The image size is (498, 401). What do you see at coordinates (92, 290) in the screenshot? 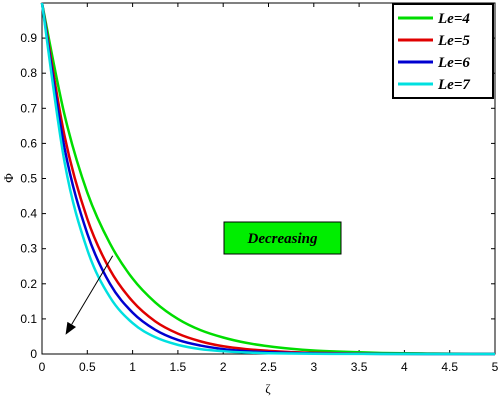
I see `annotation-arrow` at bounding box center [92, 290].